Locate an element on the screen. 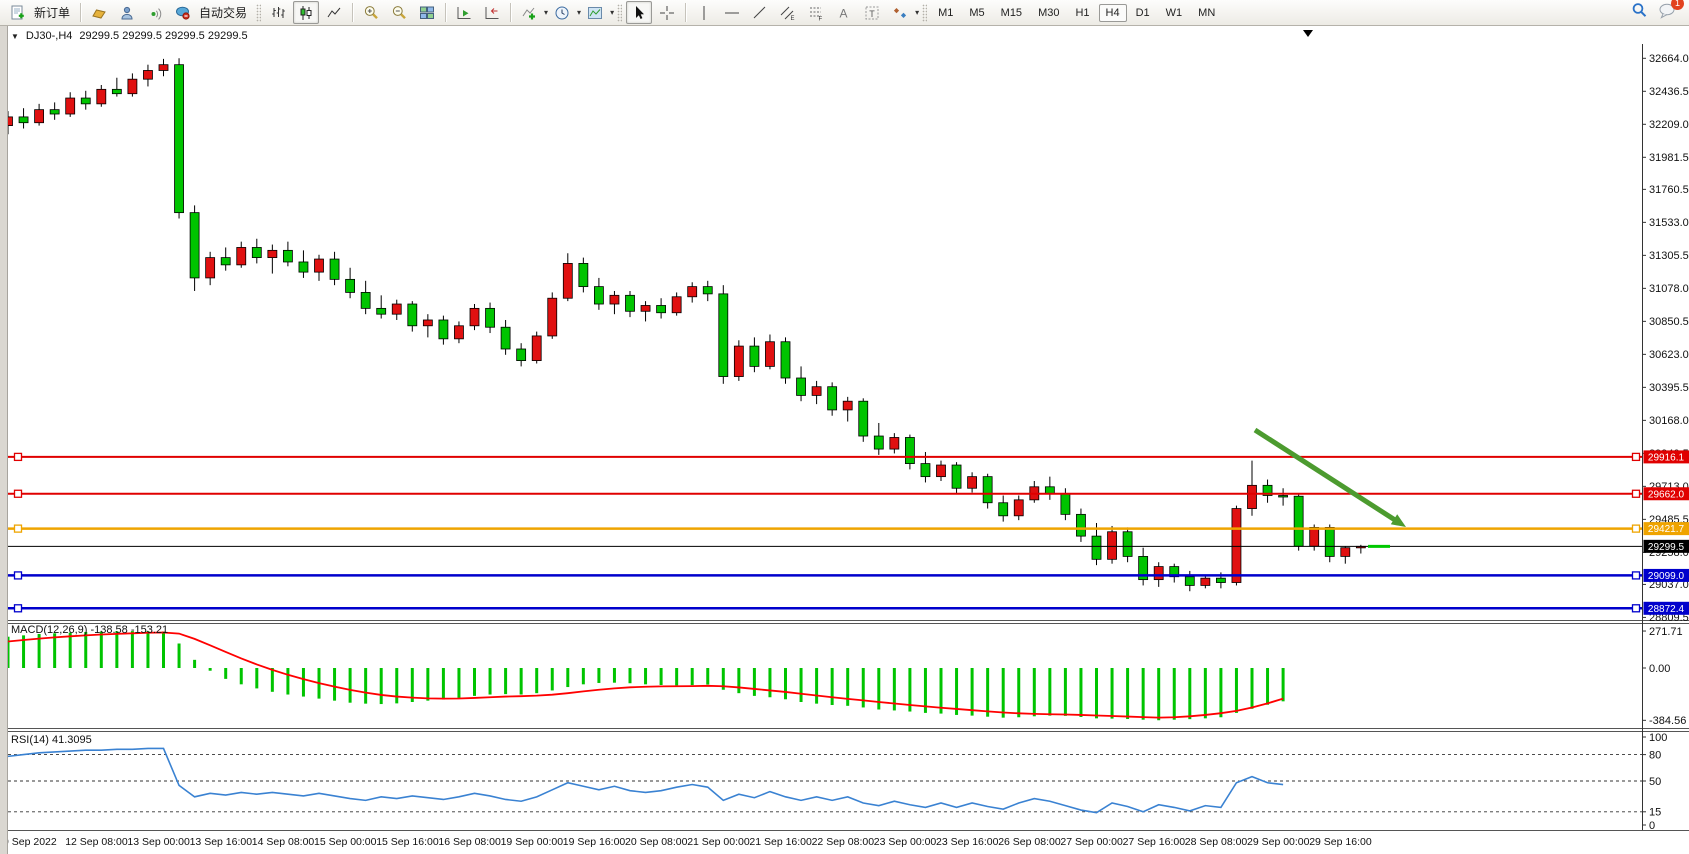 This screenshot has height=854, width=1689. horizontal-line-tool-button is located at coordinates (732, 12).